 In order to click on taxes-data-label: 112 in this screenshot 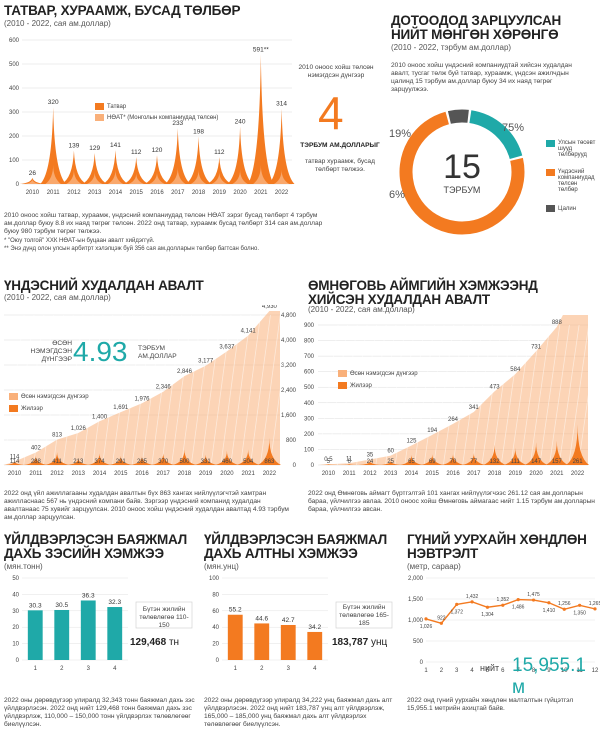, I will do `click(219, 152)`.